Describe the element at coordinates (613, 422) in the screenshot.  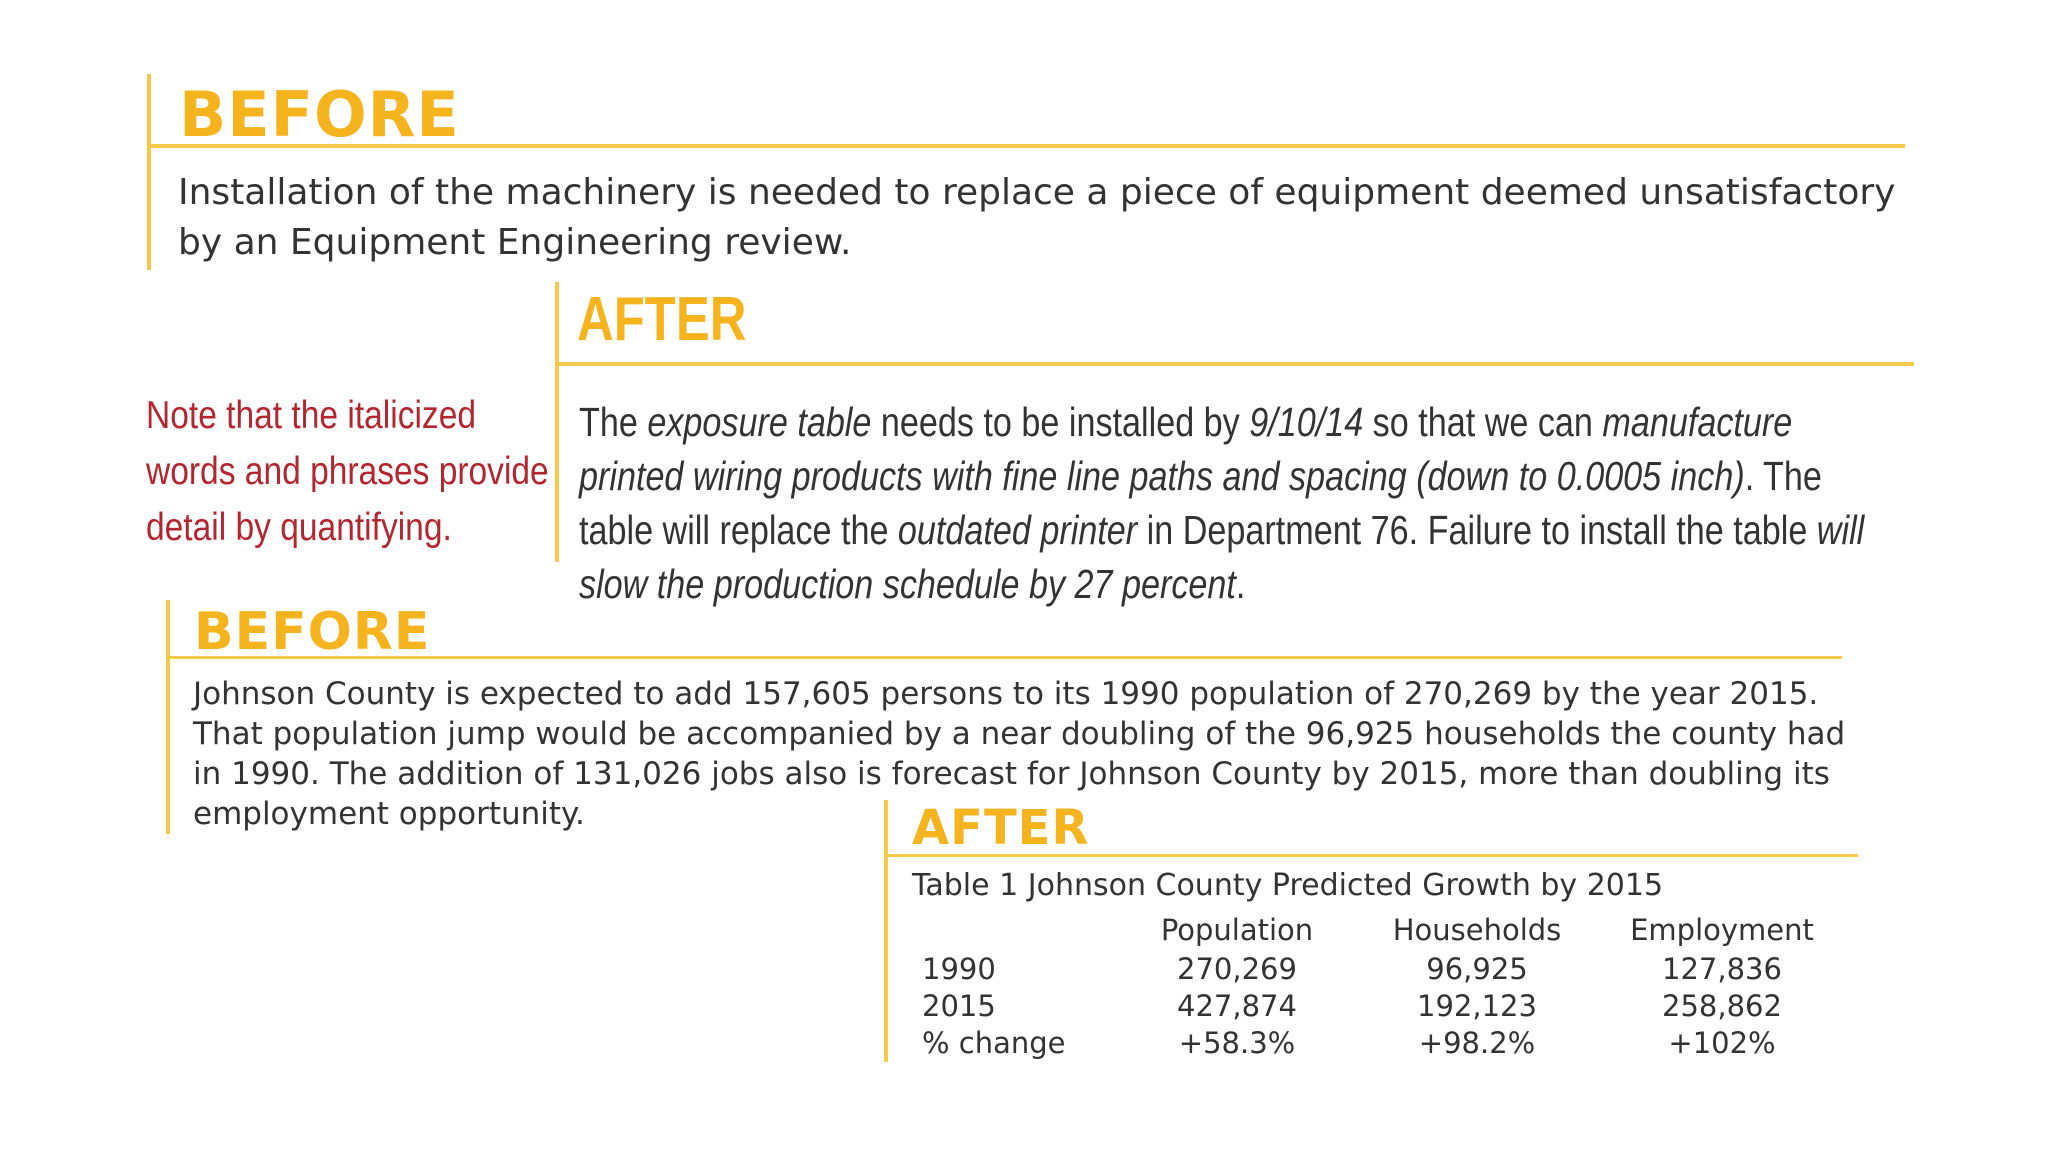
I see `text-segment: The` at that location.